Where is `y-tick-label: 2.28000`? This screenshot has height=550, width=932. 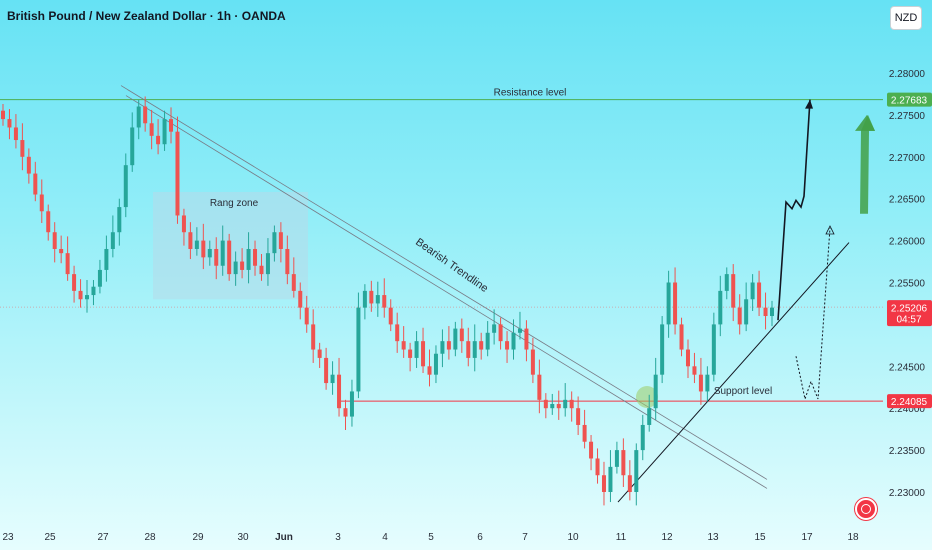
y-tick-label: 2.28000 is located at coordinates (907, 74).